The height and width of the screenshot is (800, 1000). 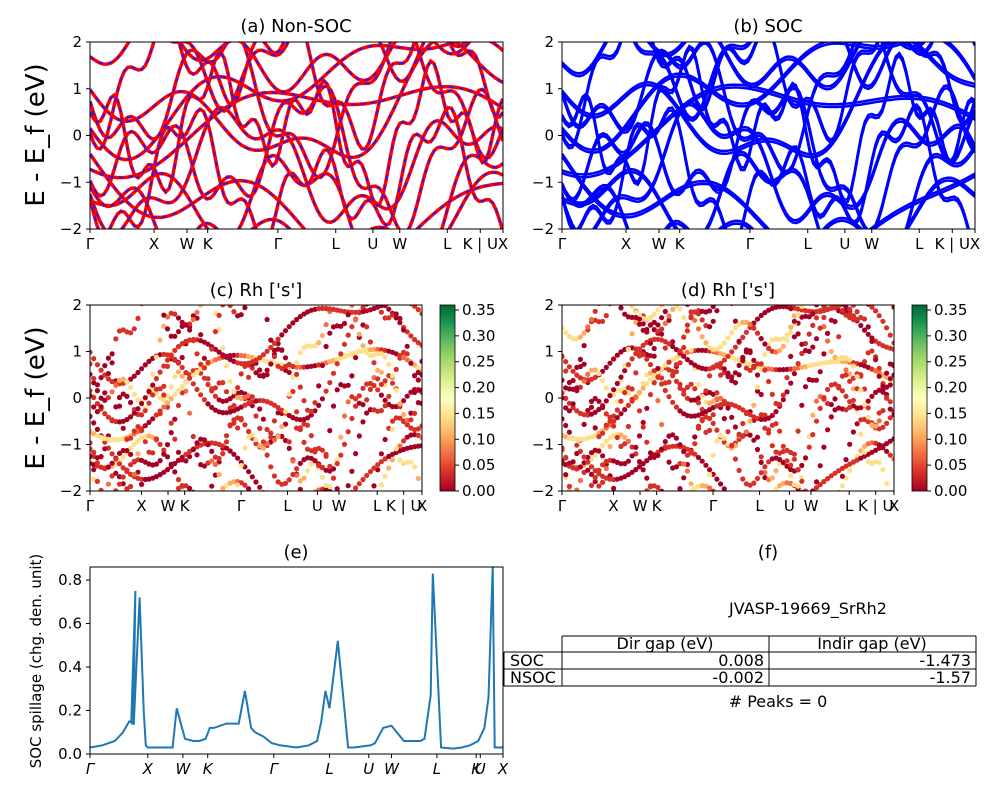 I want to click on panel-b-title: (b) SOC, so click(x=767, y=26).